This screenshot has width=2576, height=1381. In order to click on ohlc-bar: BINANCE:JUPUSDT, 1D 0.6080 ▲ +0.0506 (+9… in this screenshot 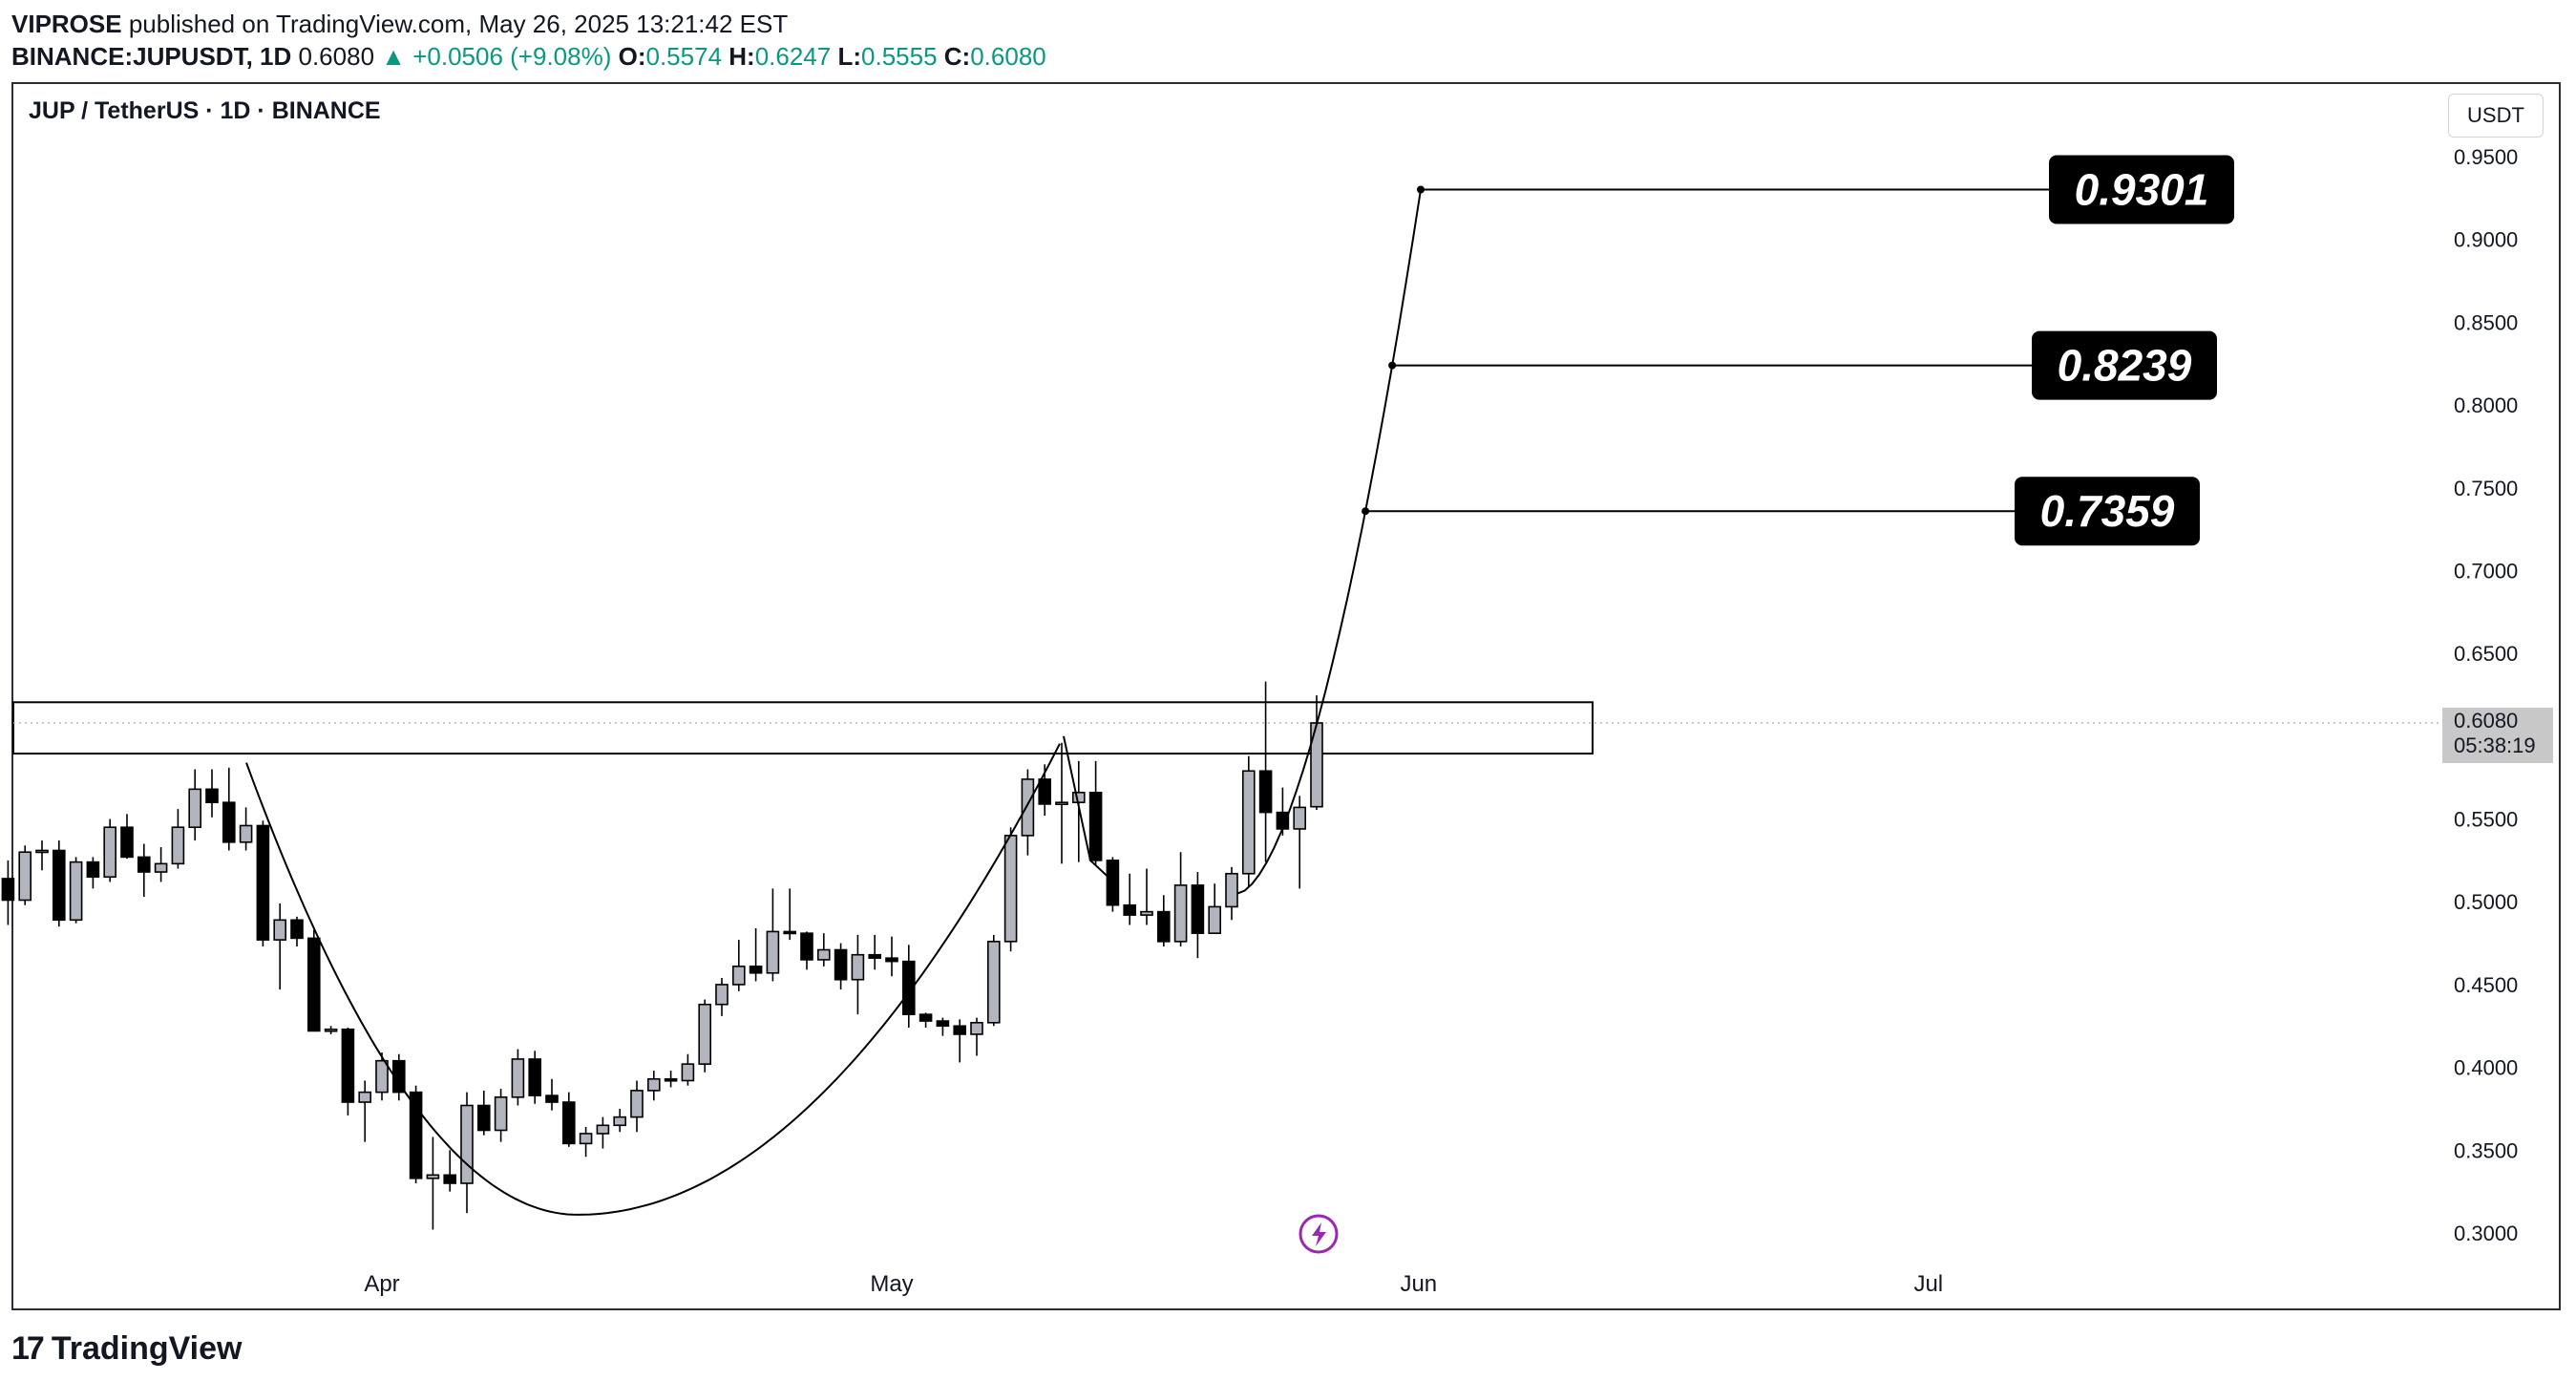, I will do `click(528, 57)`.